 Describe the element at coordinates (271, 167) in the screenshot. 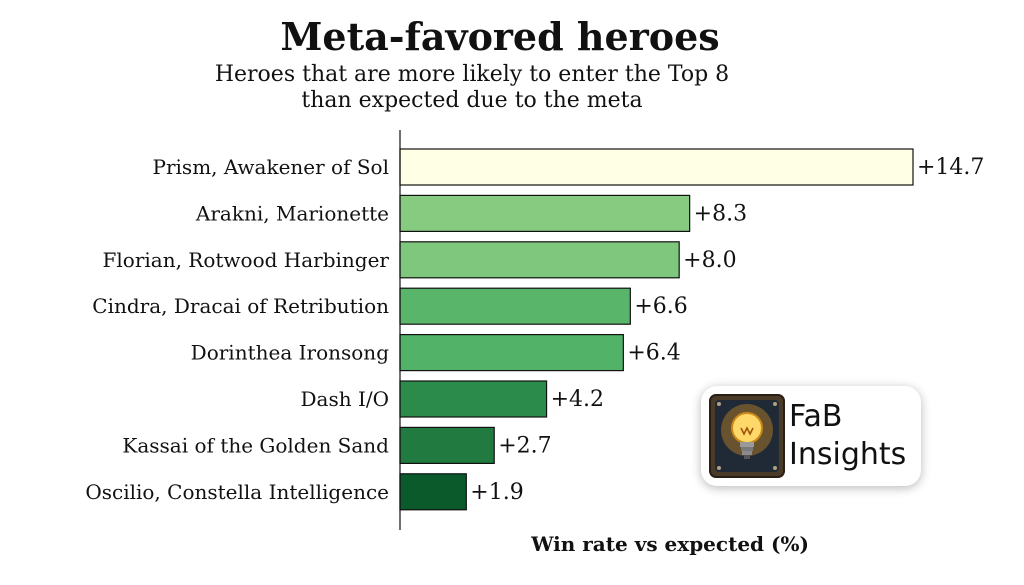

I see `category-label: Prism, Awakener of Sol` at that location.